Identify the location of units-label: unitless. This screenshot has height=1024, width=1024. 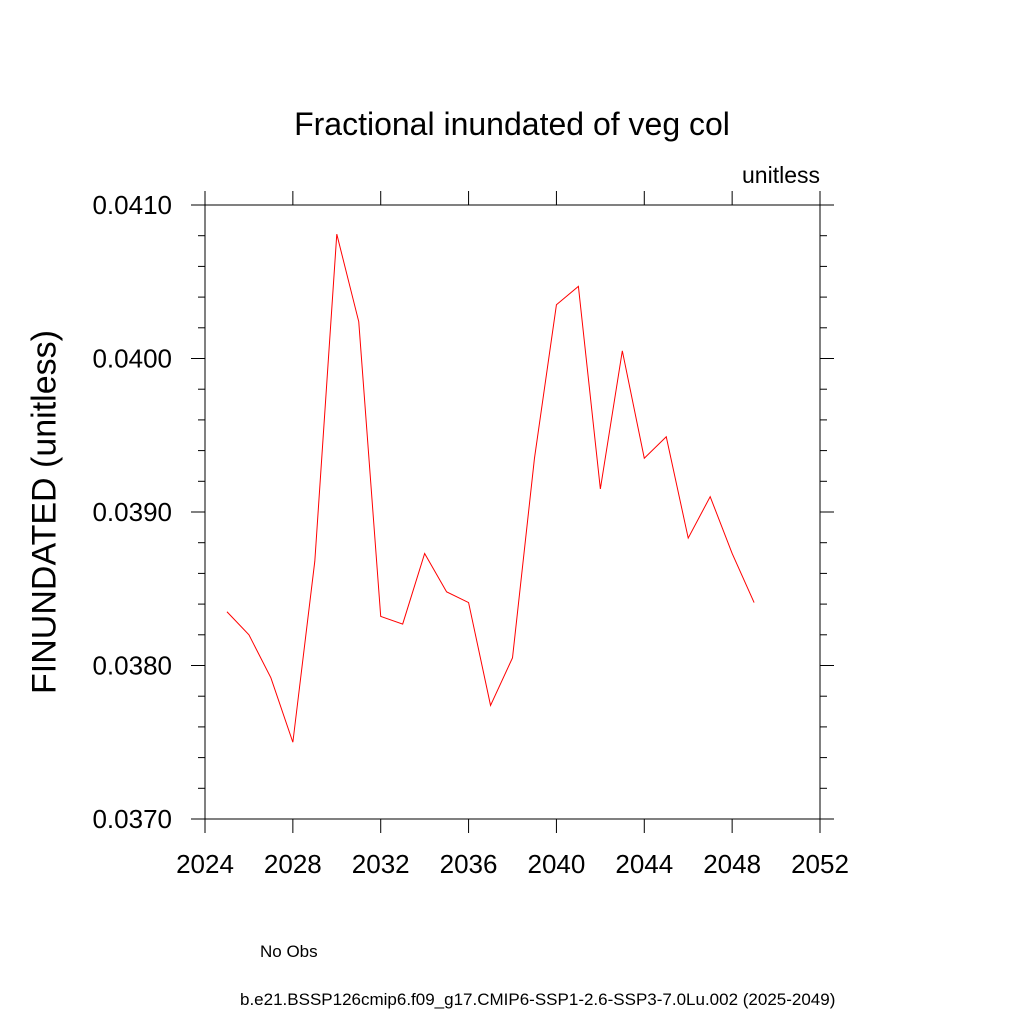
(781, 175).